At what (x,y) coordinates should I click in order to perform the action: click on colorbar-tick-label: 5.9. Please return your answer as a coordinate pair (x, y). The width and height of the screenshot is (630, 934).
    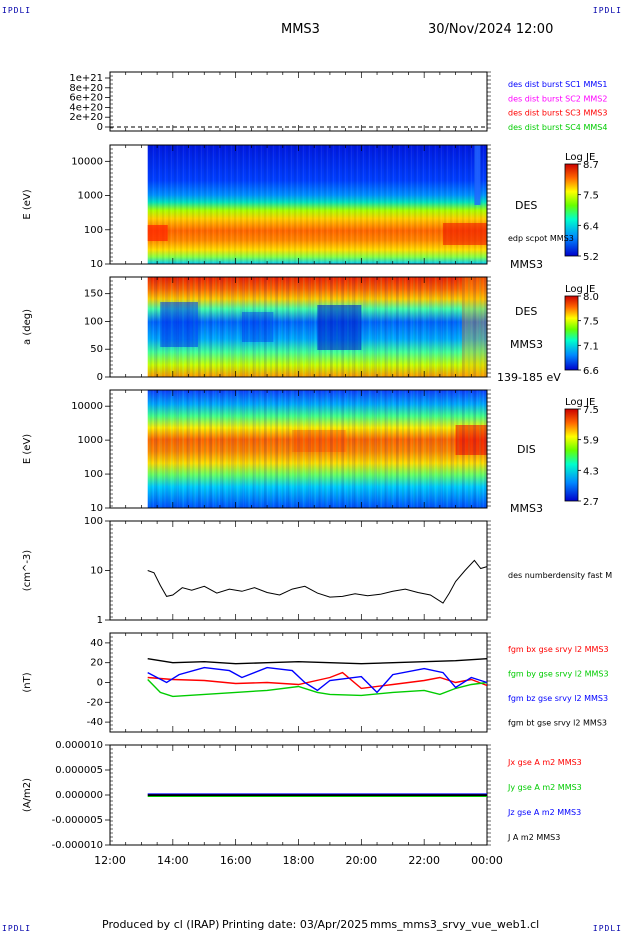
    Looking at the image, I should click on (591, 441).